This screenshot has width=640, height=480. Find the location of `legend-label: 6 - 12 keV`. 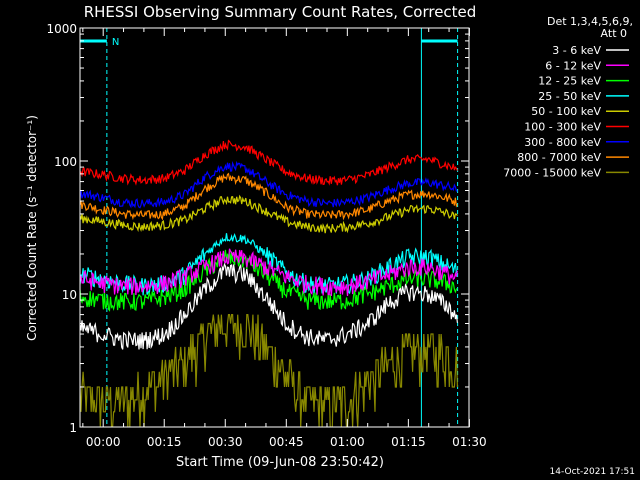

legend-label: 6 - 12 keV is located at coordinates (573, 65).